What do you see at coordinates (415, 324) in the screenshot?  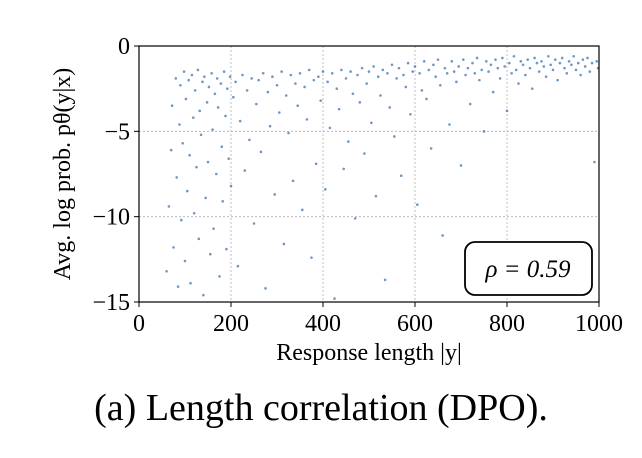 I see `x-tick-label: 600` at bounding box center [415, 324].